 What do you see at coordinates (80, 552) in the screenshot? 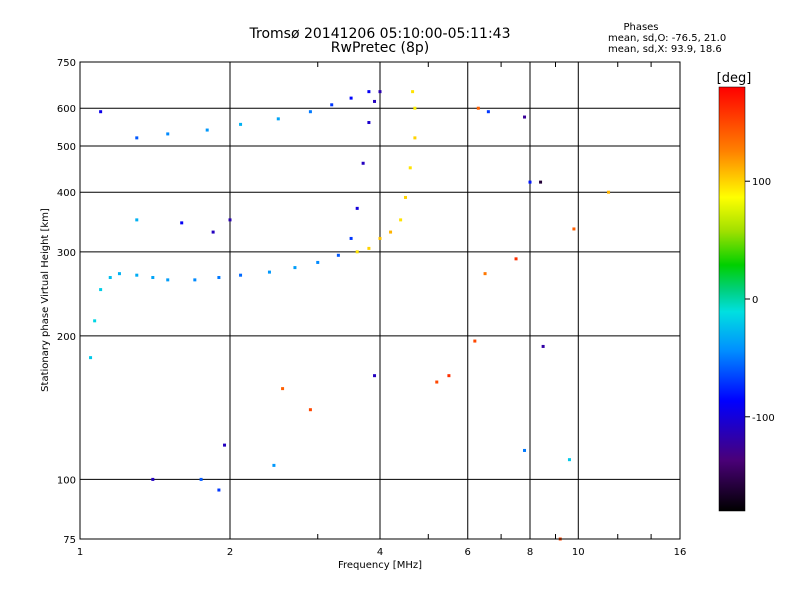
I see `x-tick-label: 1` at bounding box center [80, 552].